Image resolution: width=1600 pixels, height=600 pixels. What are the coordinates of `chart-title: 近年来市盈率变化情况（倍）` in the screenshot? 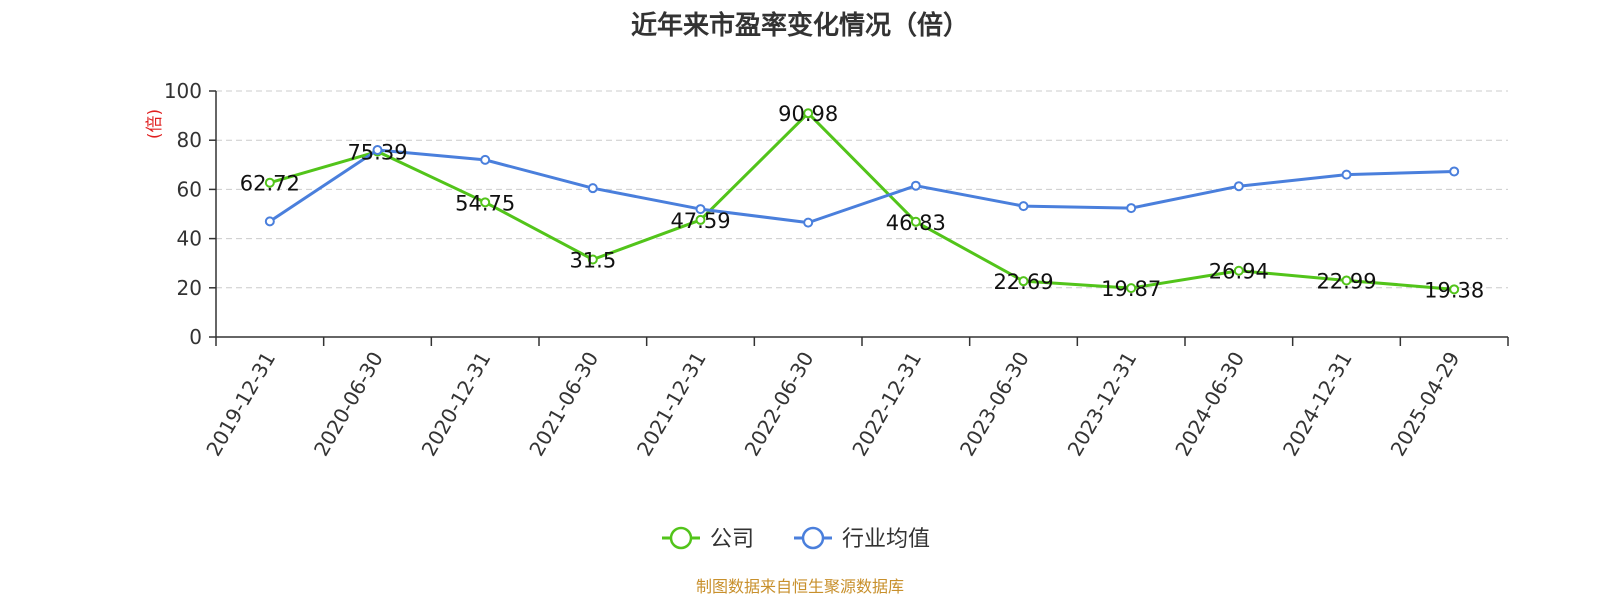 It's located at (800, 25).